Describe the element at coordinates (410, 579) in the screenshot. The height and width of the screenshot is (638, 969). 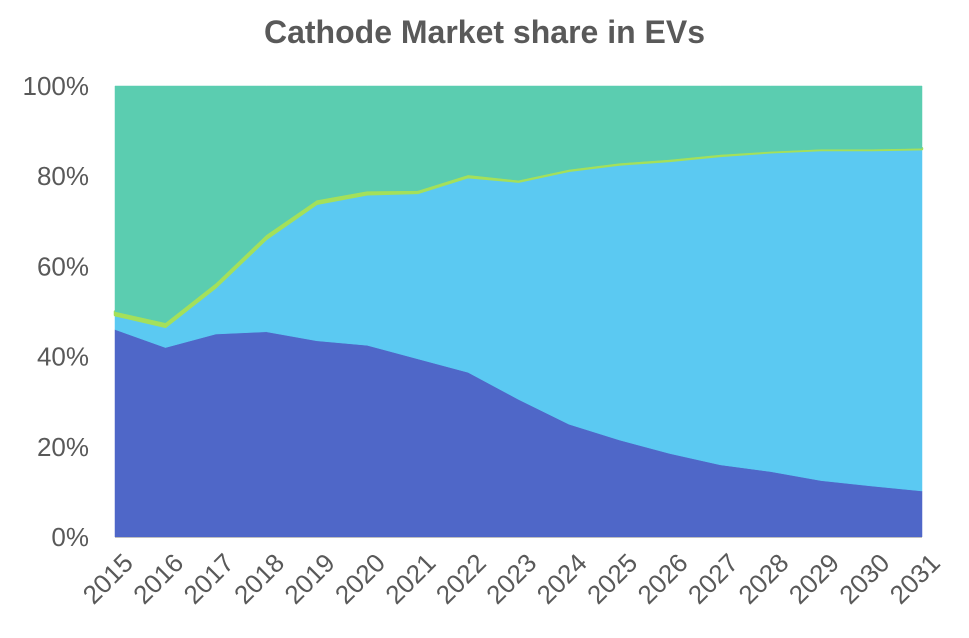
I see `x-tick-label: 2021` at that location.